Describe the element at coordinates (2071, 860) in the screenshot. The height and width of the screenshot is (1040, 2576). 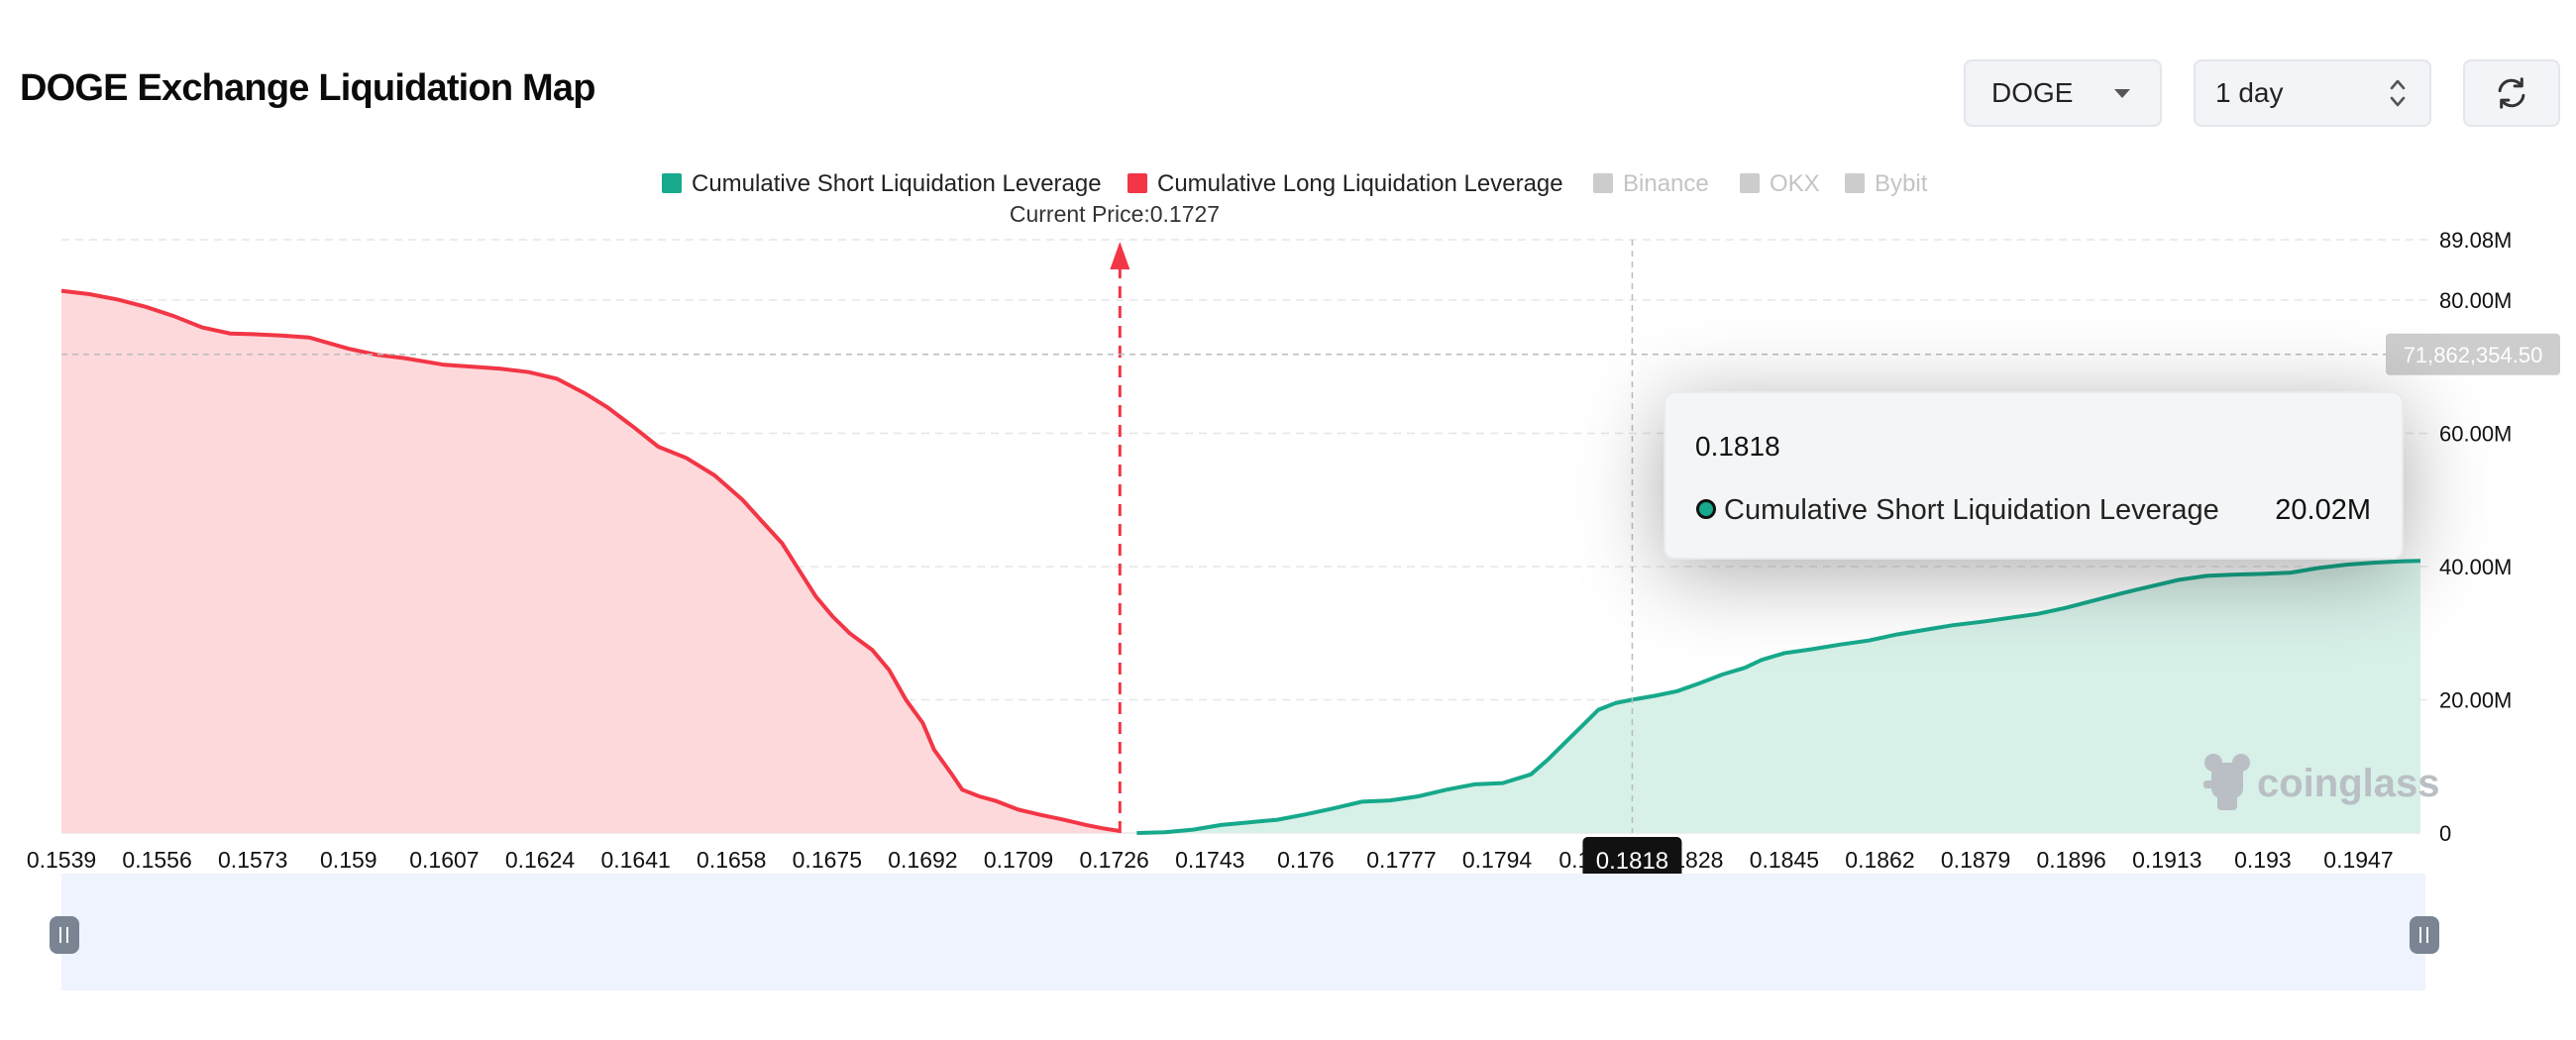
I see `x-tick-label: 0.1896` at that location.